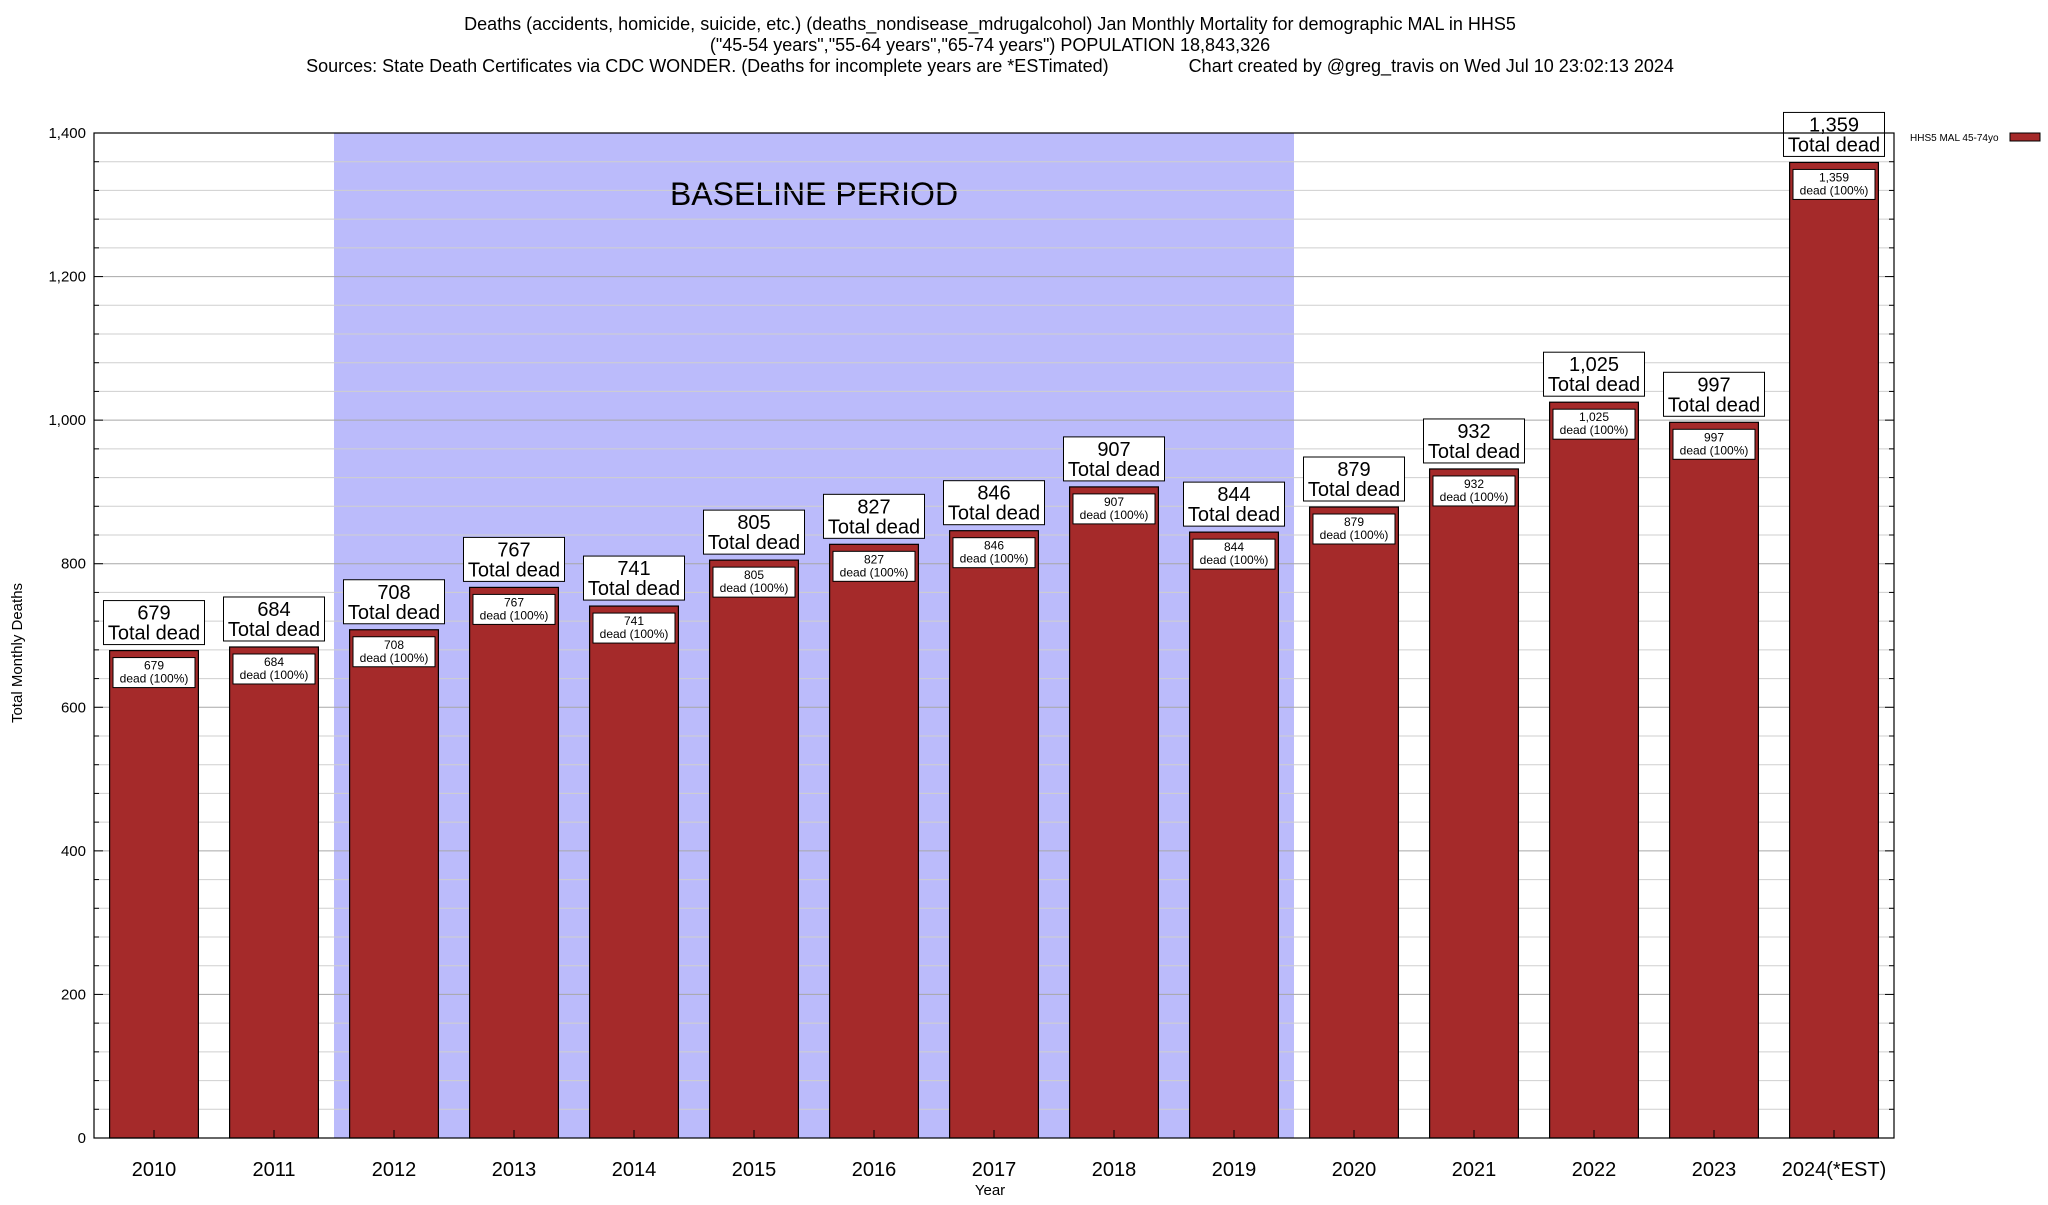  Describe the element at coordinates (154, 1170) in the screenshot. I see `x-tick-label: 2010` at that location.